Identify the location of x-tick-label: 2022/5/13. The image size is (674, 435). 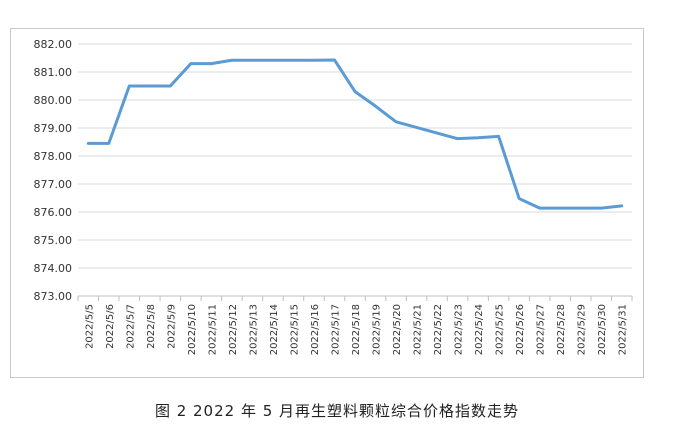
(253, 329).